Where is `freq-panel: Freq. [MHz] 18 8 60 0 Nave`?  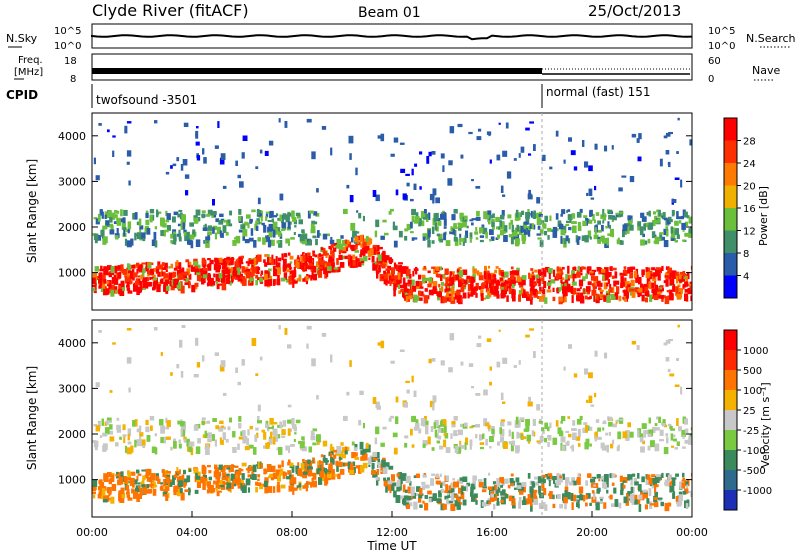
freq-panel: Freq. [MHz] 18 8 60 0 Nave is located at coordinates (397, 69).